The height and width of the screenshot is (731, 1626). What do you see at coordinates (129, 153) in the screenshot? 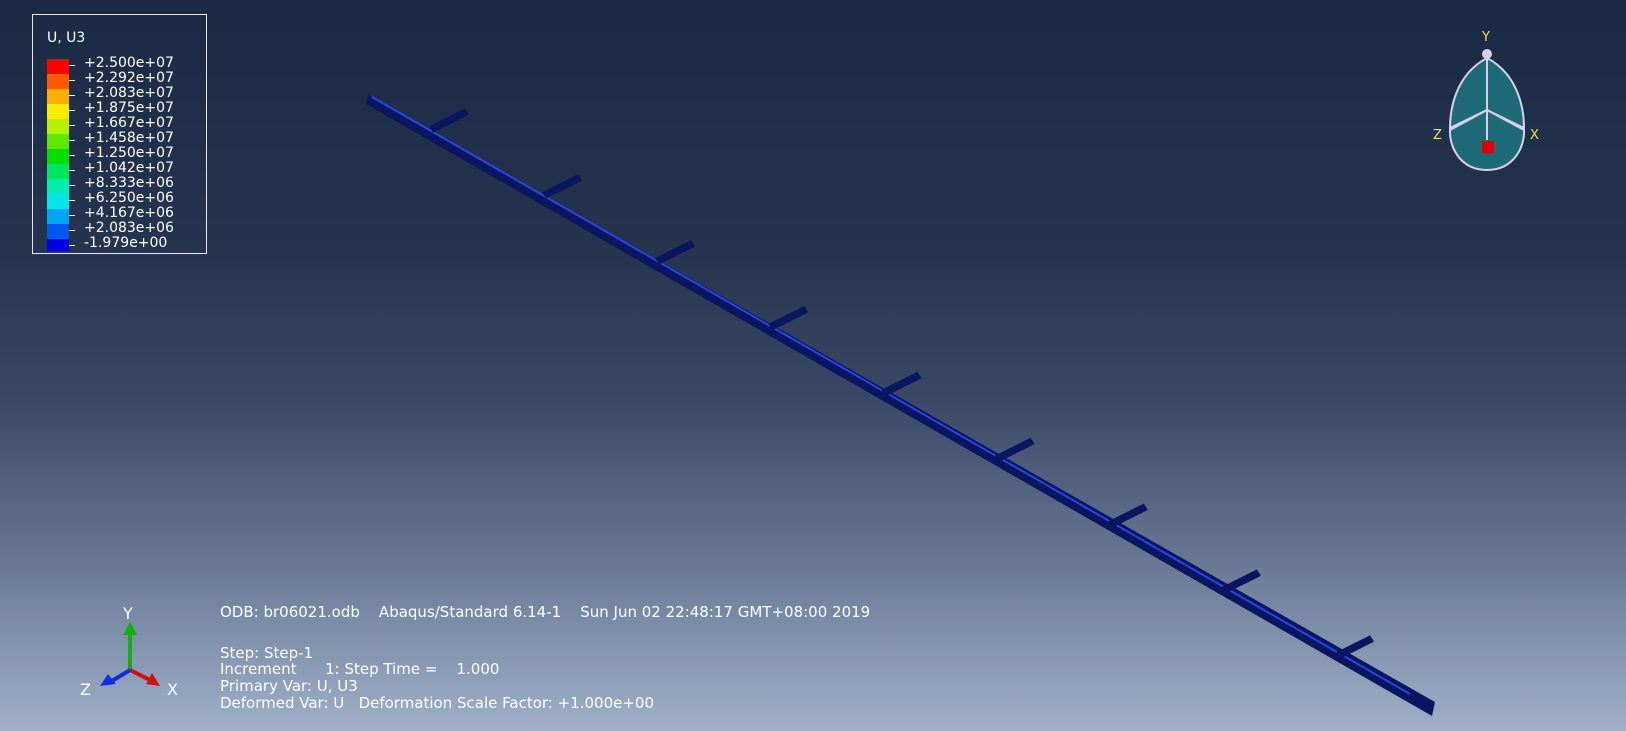
I see `legend-label: +1.250e+07` at bounding box center [129, 153].